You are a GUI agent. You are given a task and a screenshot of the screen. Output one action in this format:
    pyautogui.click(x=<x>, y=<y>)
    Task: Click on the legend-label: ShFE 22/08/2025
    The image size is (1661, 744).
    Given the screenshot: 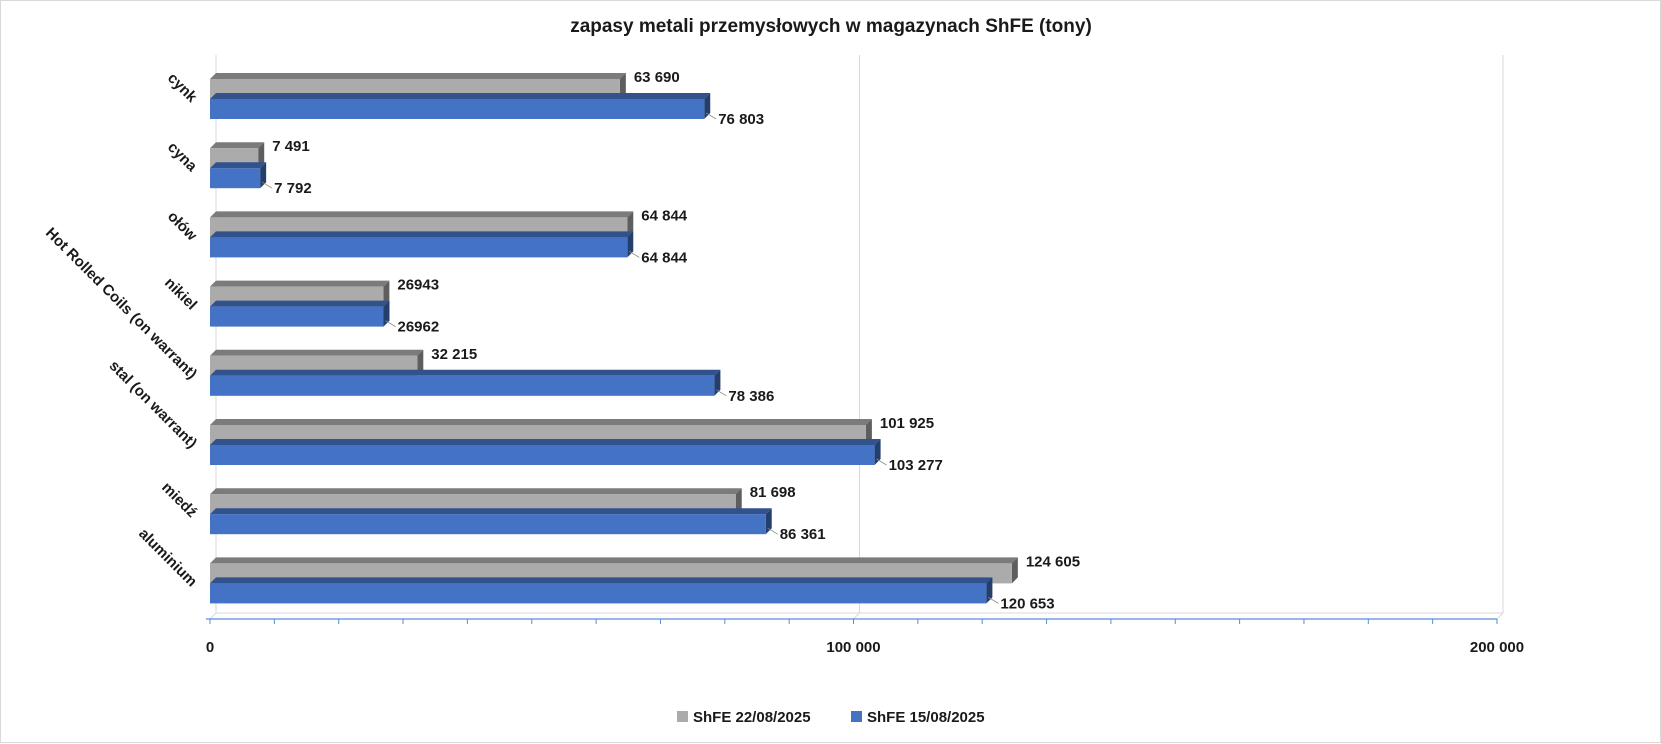 What is the action you would take?
    pyautogui.click(x=752, y=717)
    